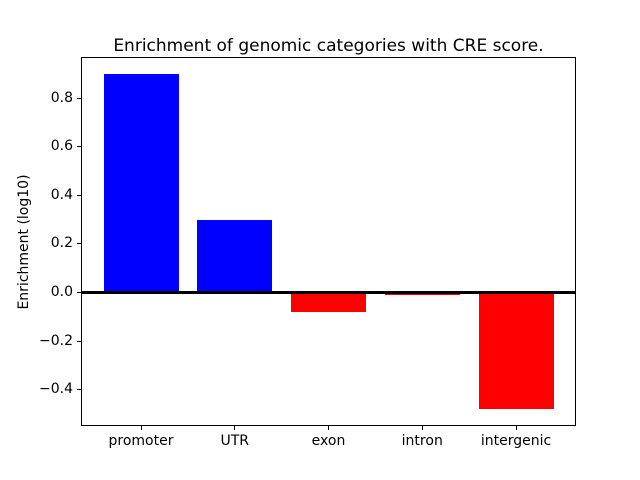  What do you see at coordinates (516, 351) in the screenshot?
I see `bar-intergenic` at bounding box center [516, 351].